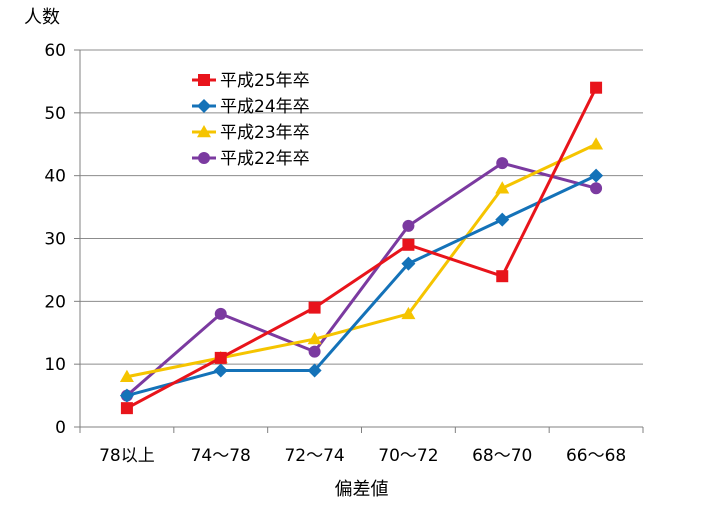 The image size is (707, 506). I want to click on y-tick-labels: 0 10 20 30 40 50 60, so click(55, 239).